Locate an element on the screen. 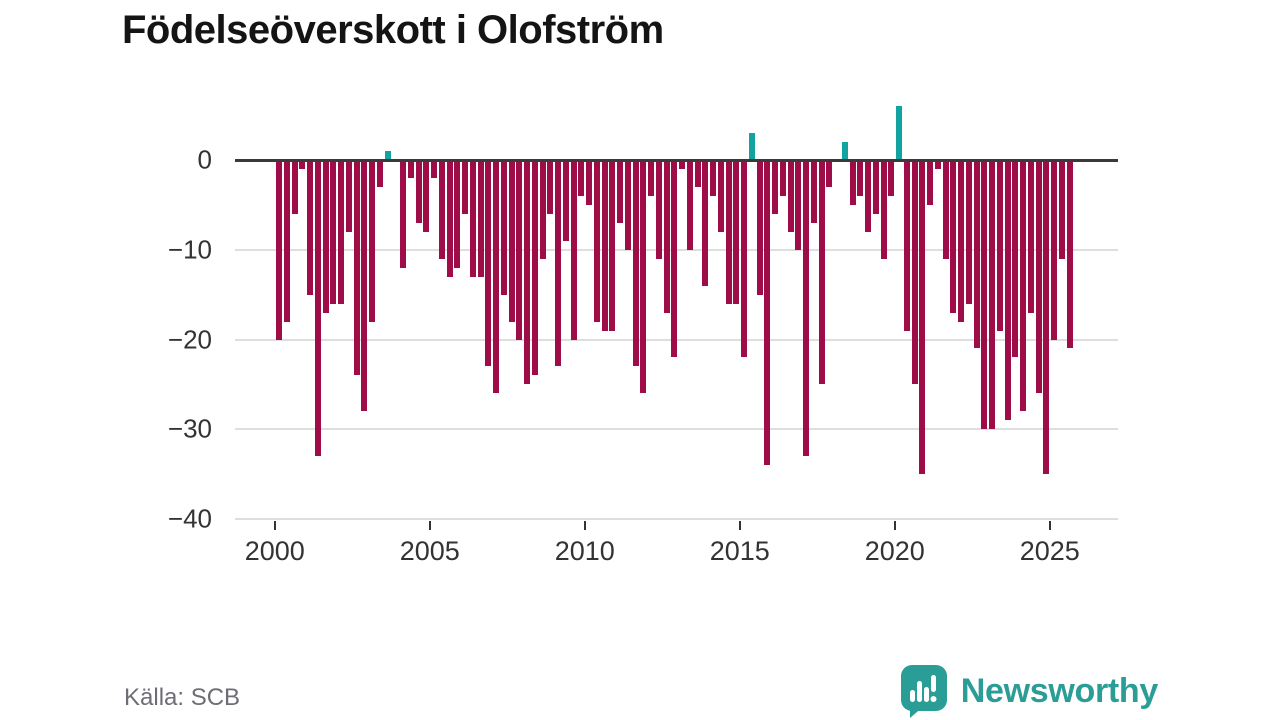  x-axis-label: 2000 is located at coordinates (274, 551).